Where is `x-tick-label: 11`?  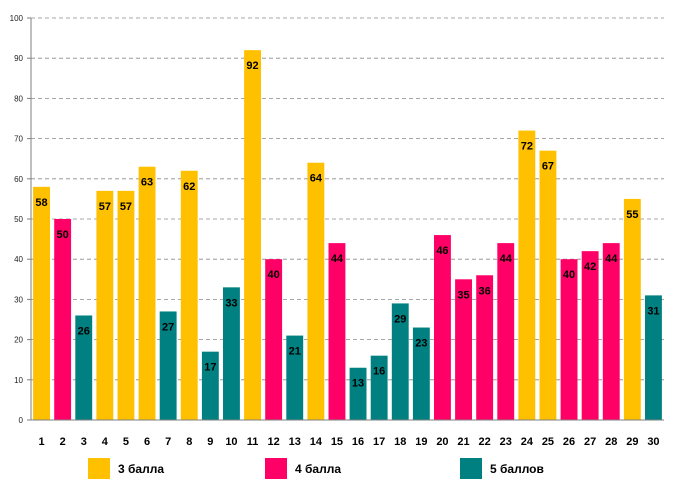 x-tick-label: 11 is located at coordinates (253, 442).